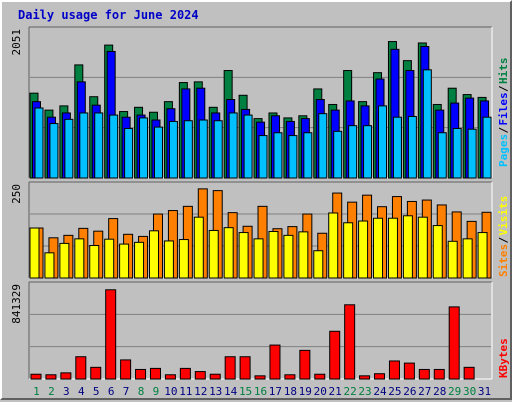  Describe the element at coordinates (260, 391) in the screenshot. I see `x-tick-label-16: 16` at that location.